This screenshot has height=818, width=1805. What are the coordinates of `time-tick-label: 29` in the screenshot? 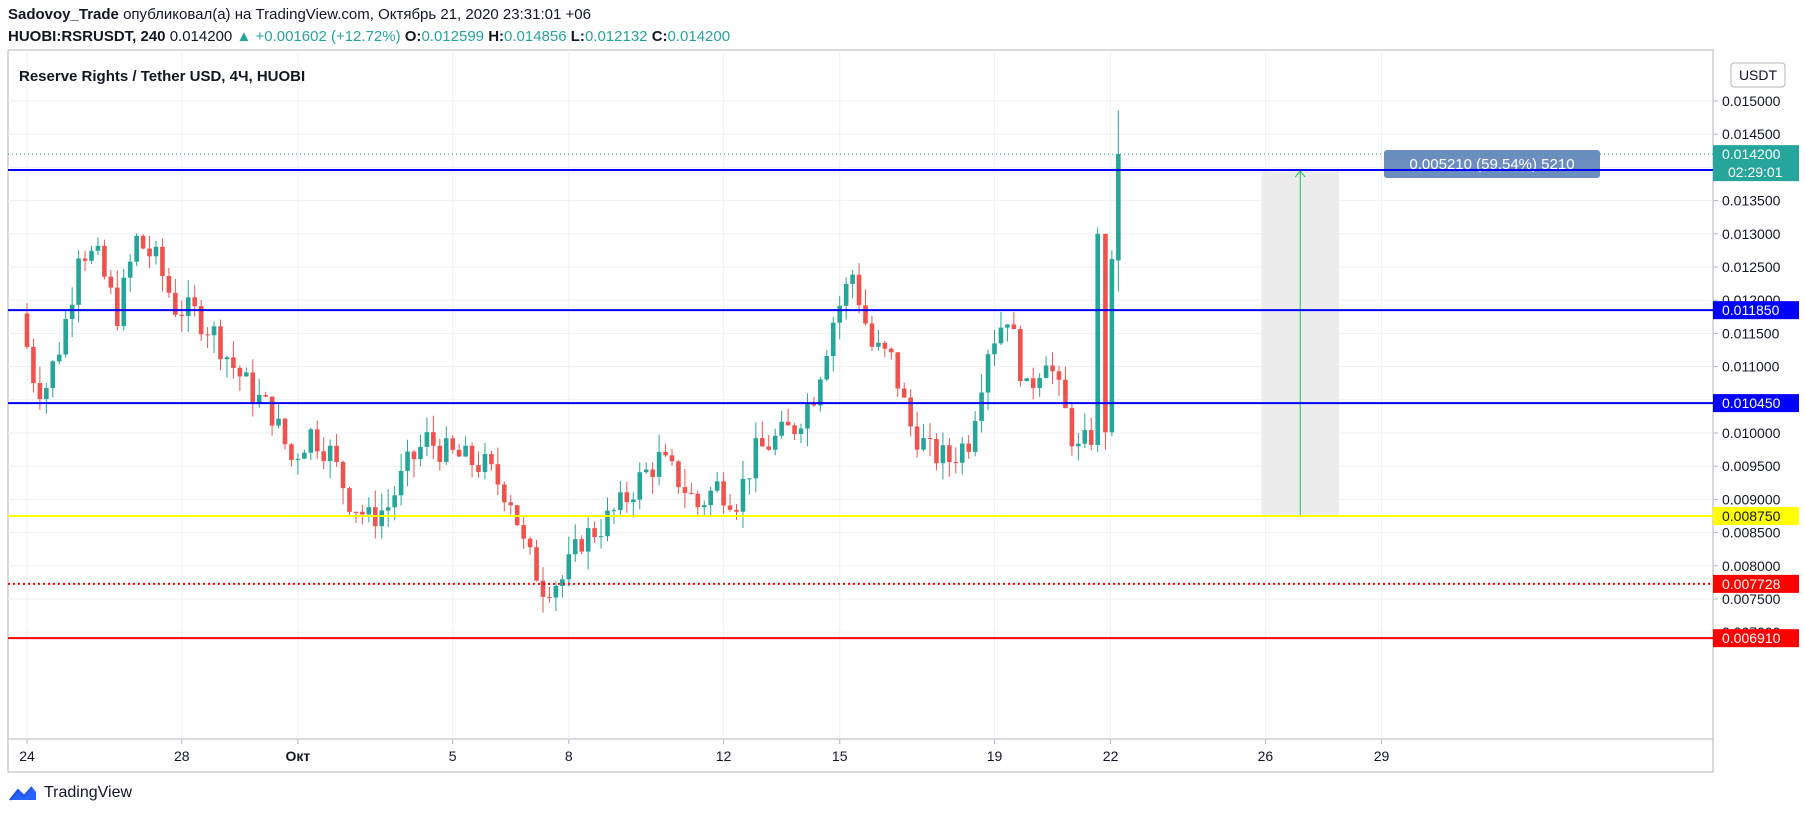 It's located at (1382, 756).